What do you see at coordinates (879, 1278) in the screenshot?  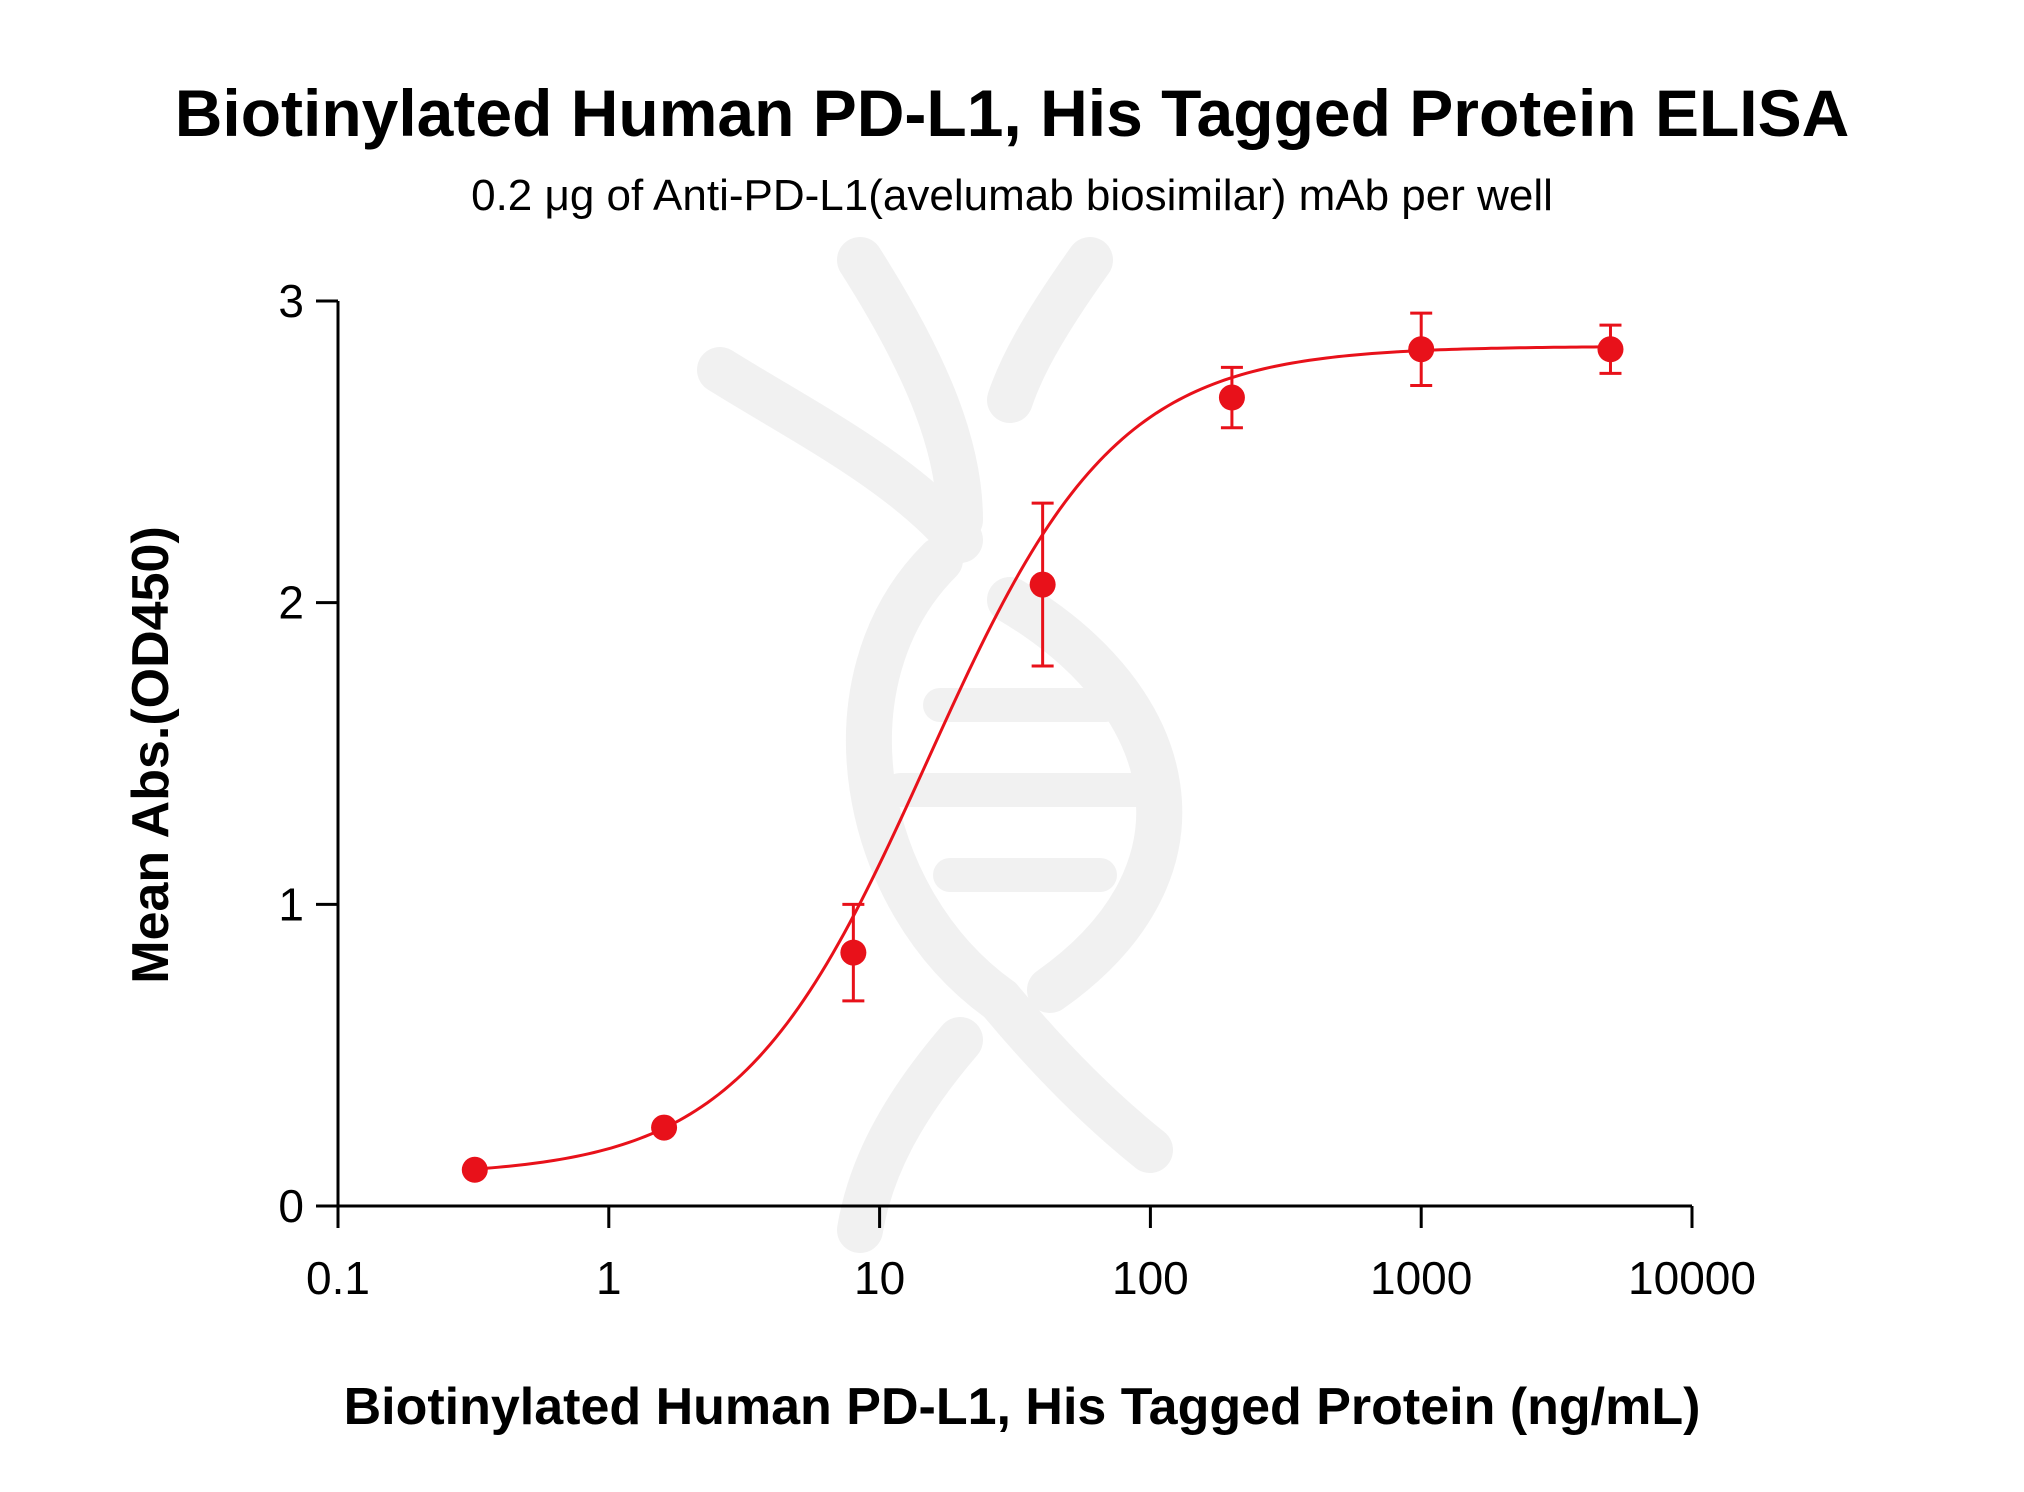 I see `x-tick-label: 10` at bounding box center [879, 1278].